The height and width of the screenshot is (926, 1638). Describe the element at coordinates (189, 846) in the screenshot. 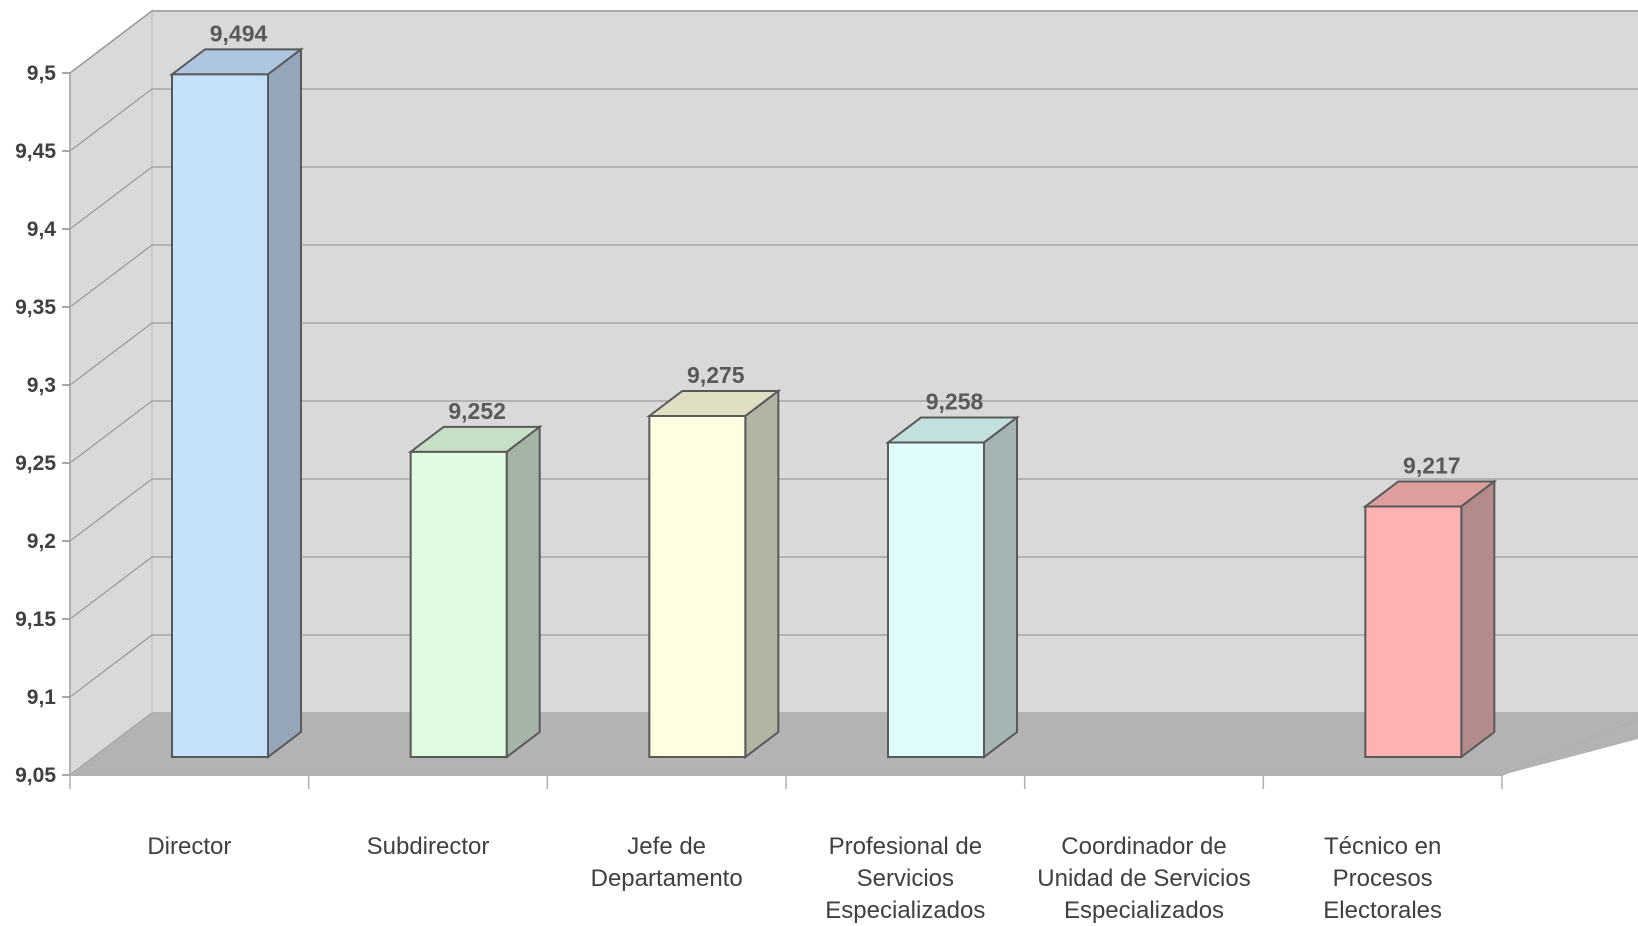

I see `x-category-label: Director` at that location.